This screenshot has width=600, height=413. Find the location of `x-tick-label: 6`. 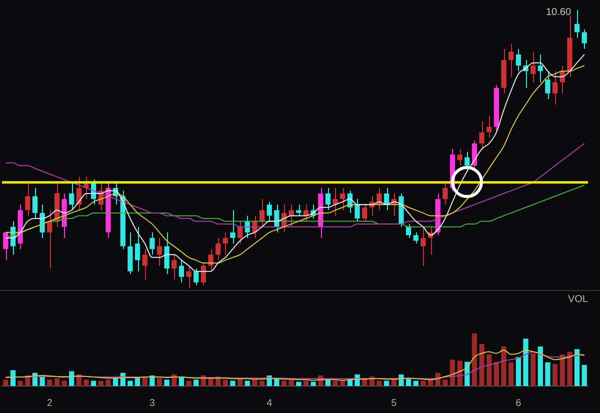

x-tick-label: 6 is located at coordinates (519, 403).